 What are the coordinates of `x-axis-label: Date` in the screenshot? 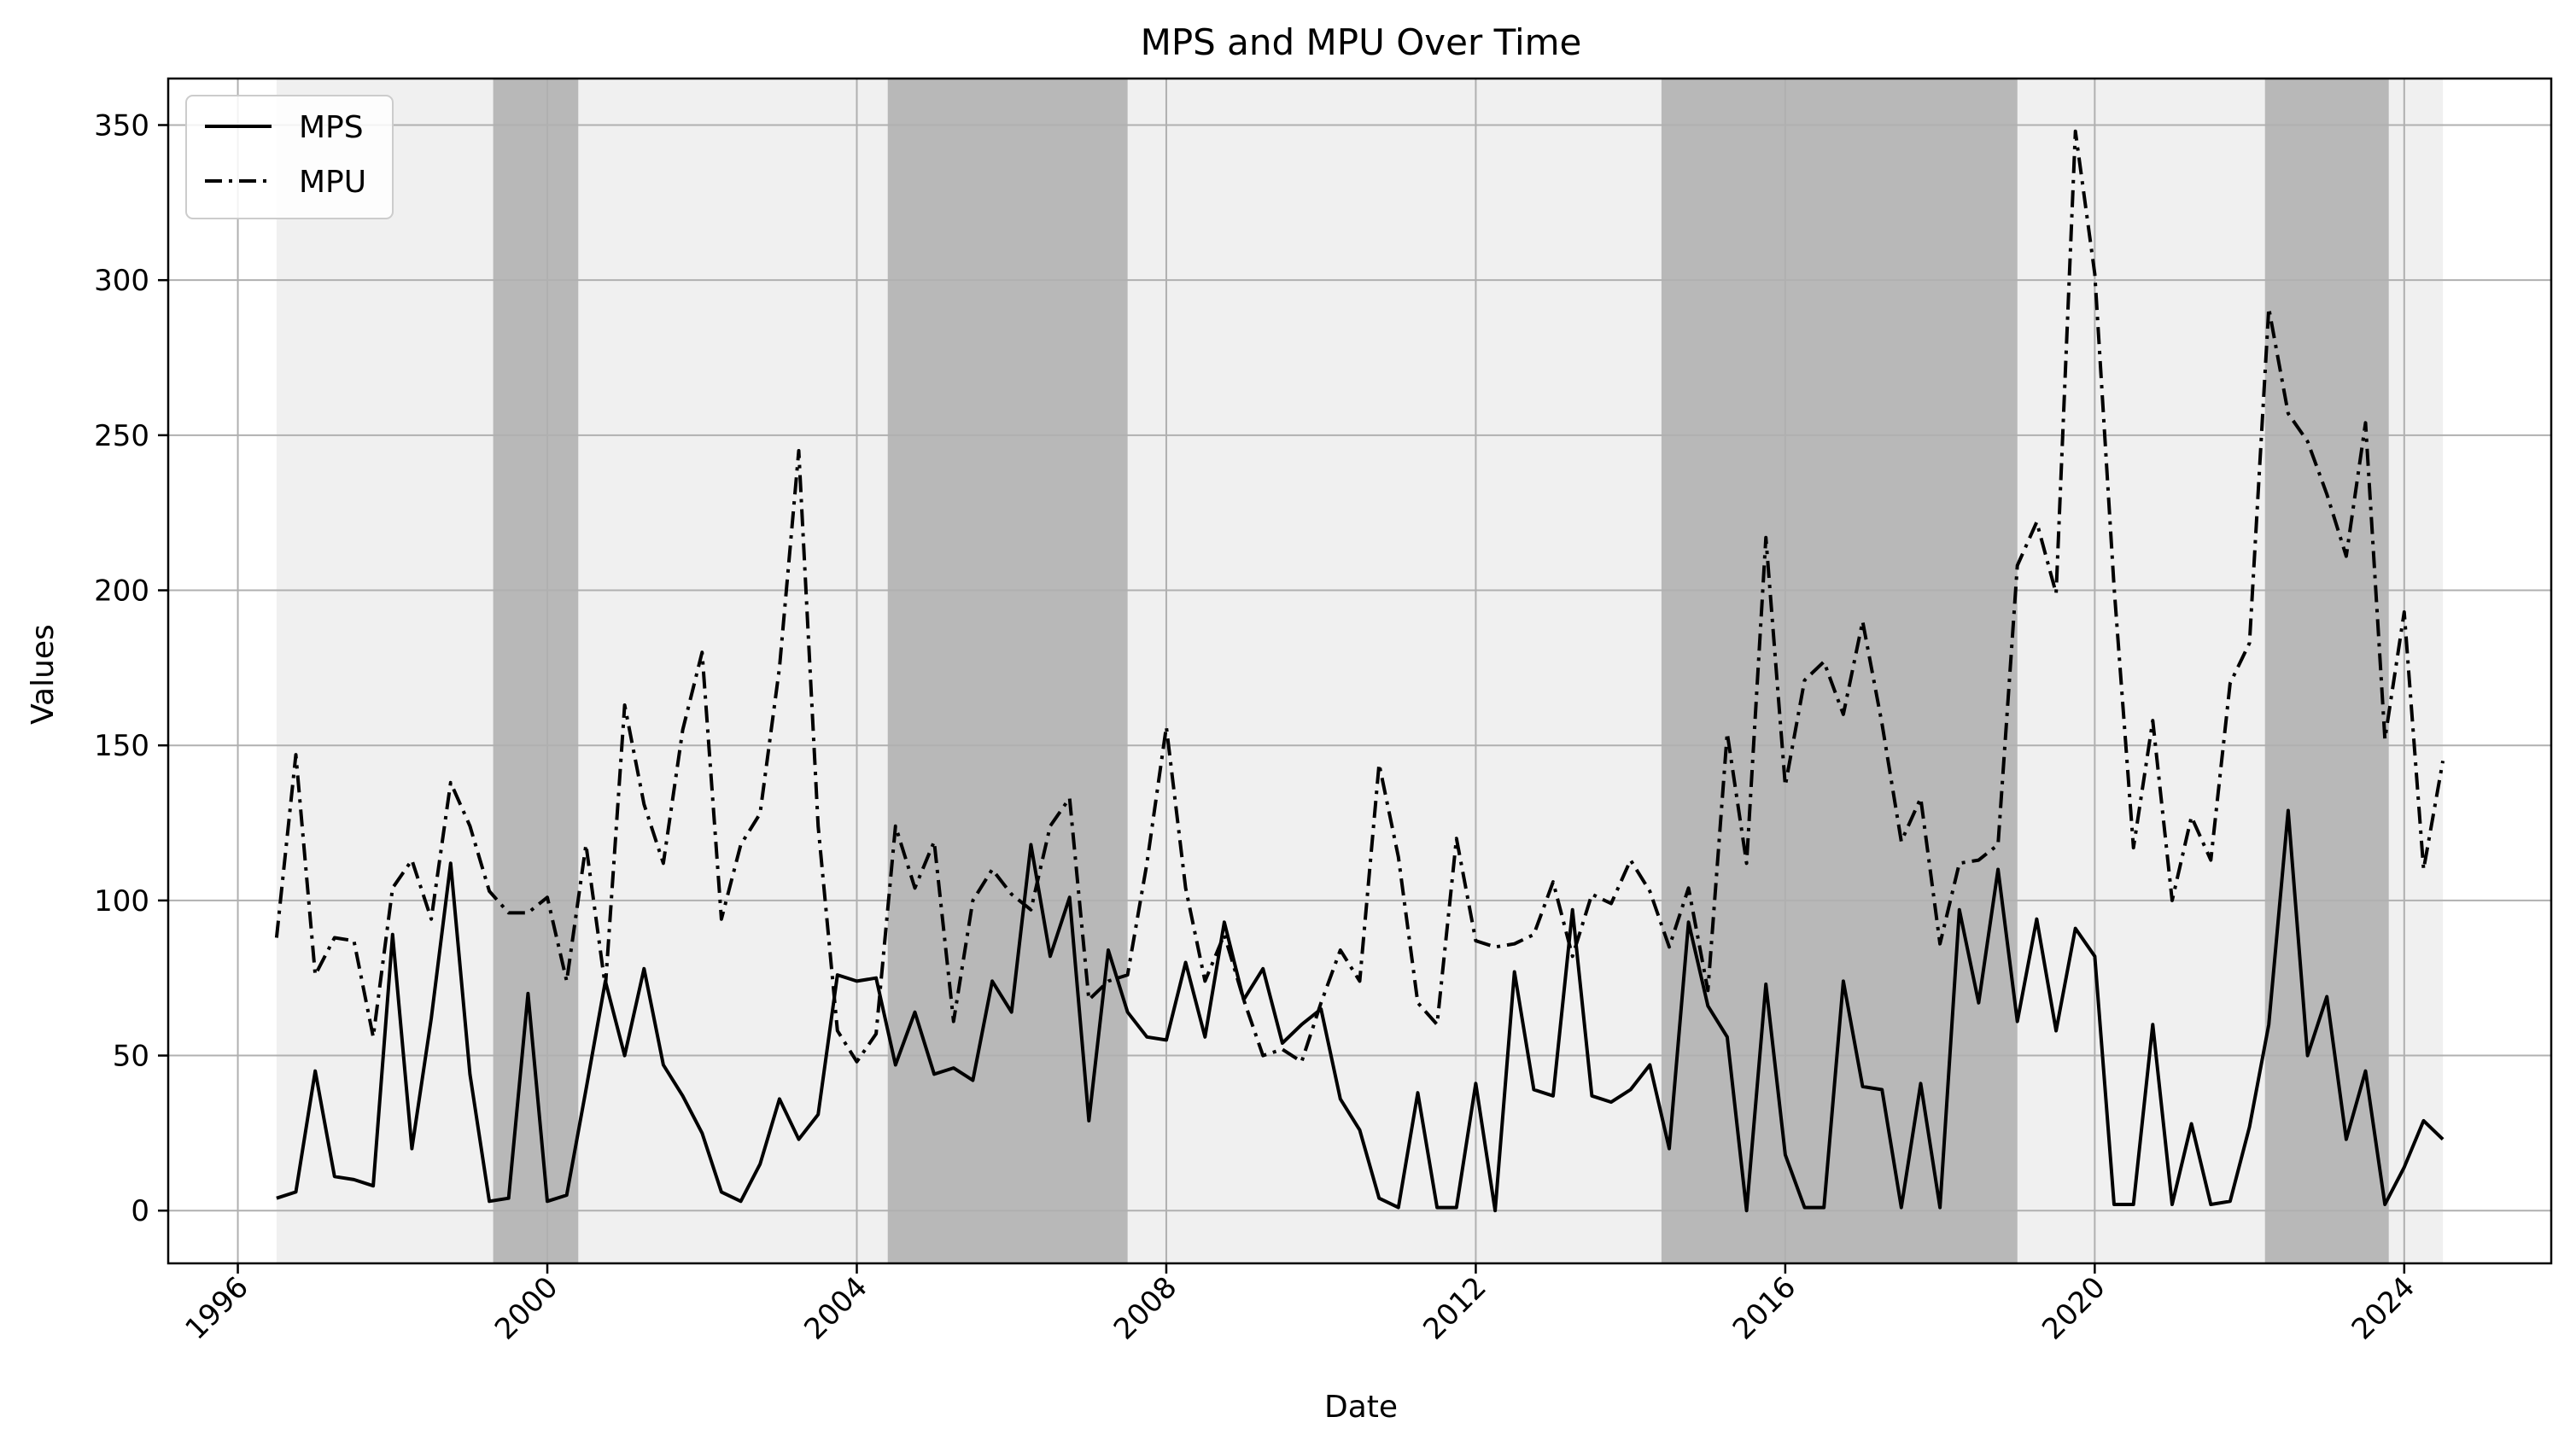 It's located at (1361, 1407).